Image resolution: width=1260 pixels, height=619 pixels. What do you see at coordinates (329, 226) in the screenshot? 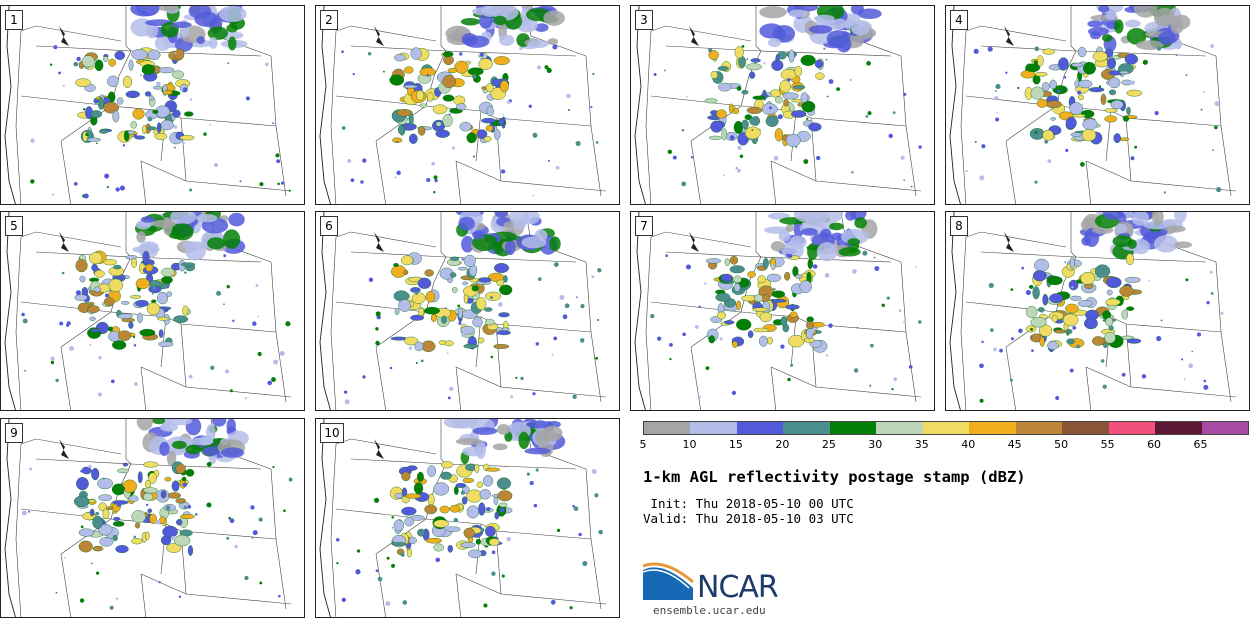
I see `panel-number-label: 6` at bounding box center [329, 226].